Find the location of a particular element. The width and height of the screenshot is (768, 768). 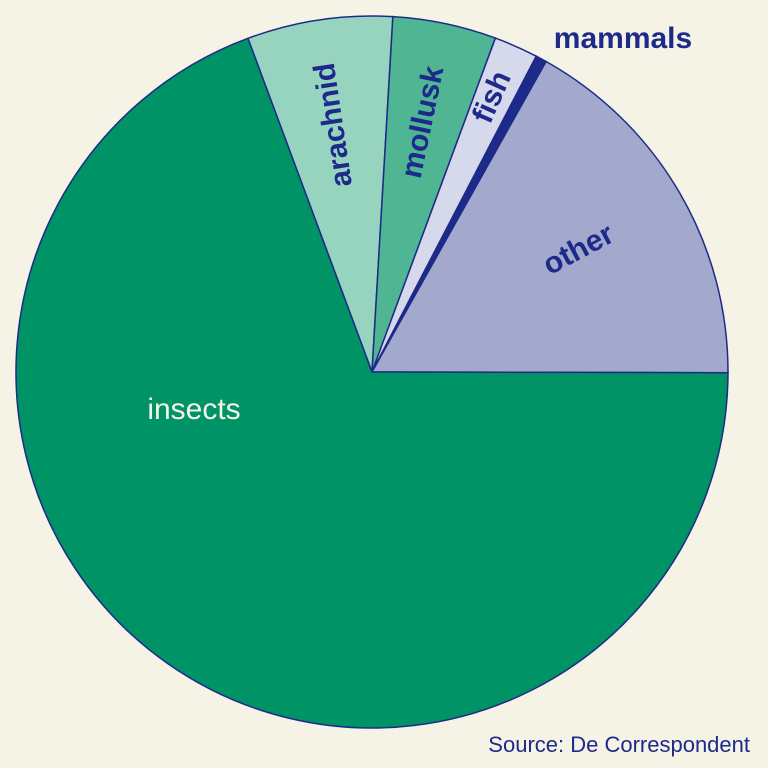

pie-slice-arachnid is located at coordinates (320, 194).